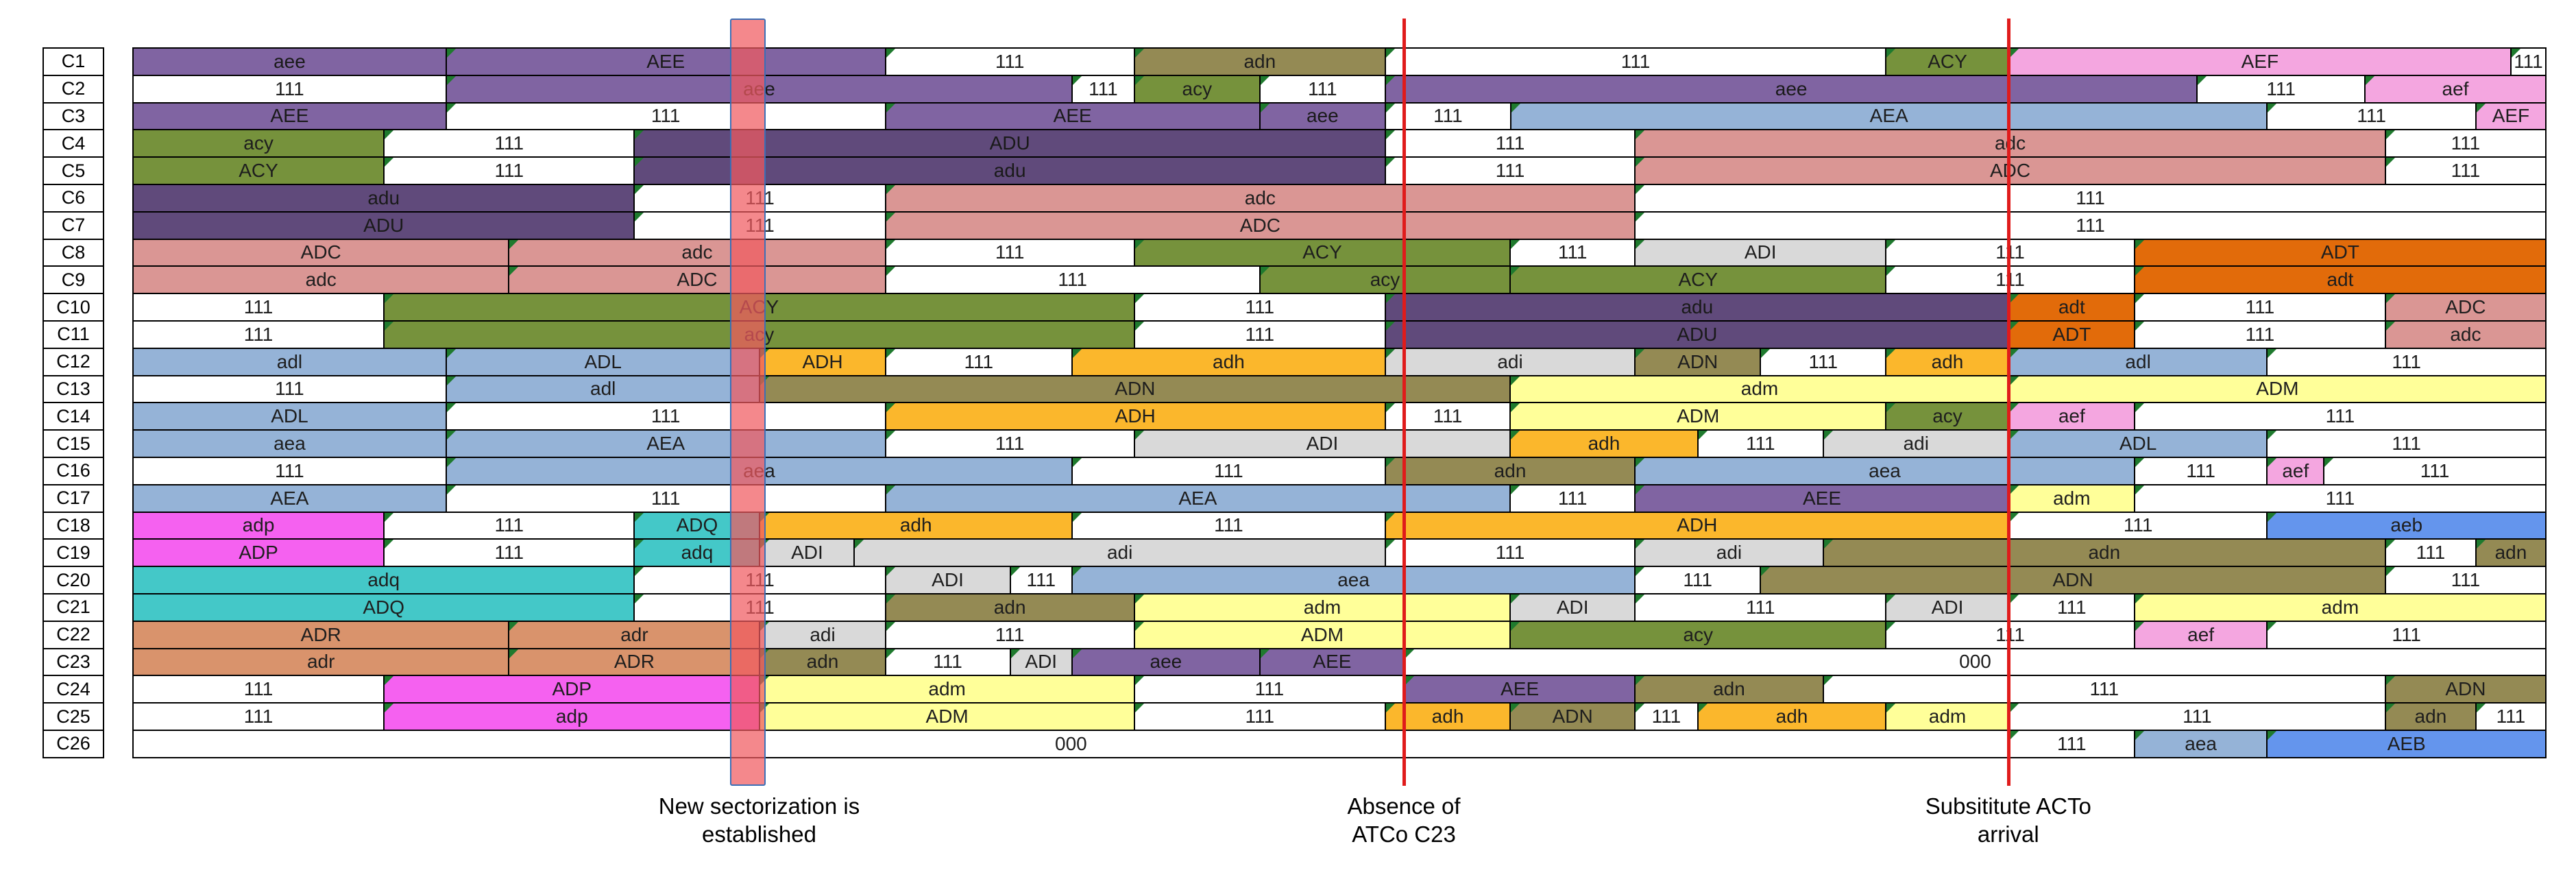  I want to click on timeline-segment: AEB, so click(2406, 744).